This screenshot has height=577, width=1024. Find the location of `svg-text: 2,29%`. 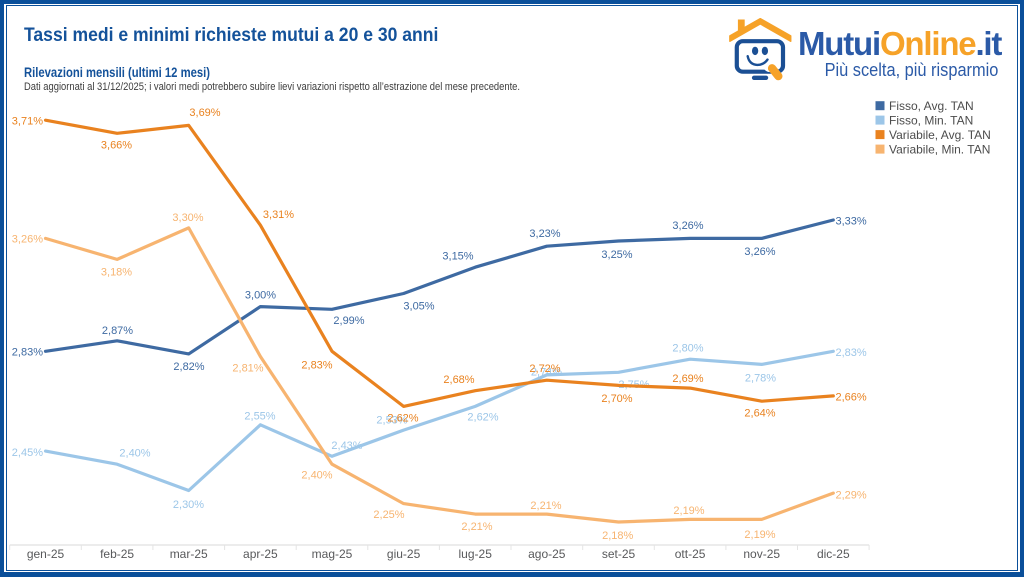

svg-text: 2,29% is located at coordinates (851, 496).